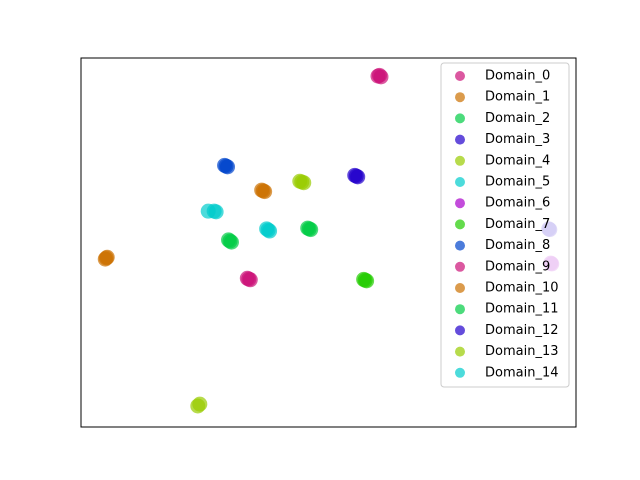 The width and height of the screenshot is (640, 480). I want to click on legend-label: Domain_0, so click(517, 76).